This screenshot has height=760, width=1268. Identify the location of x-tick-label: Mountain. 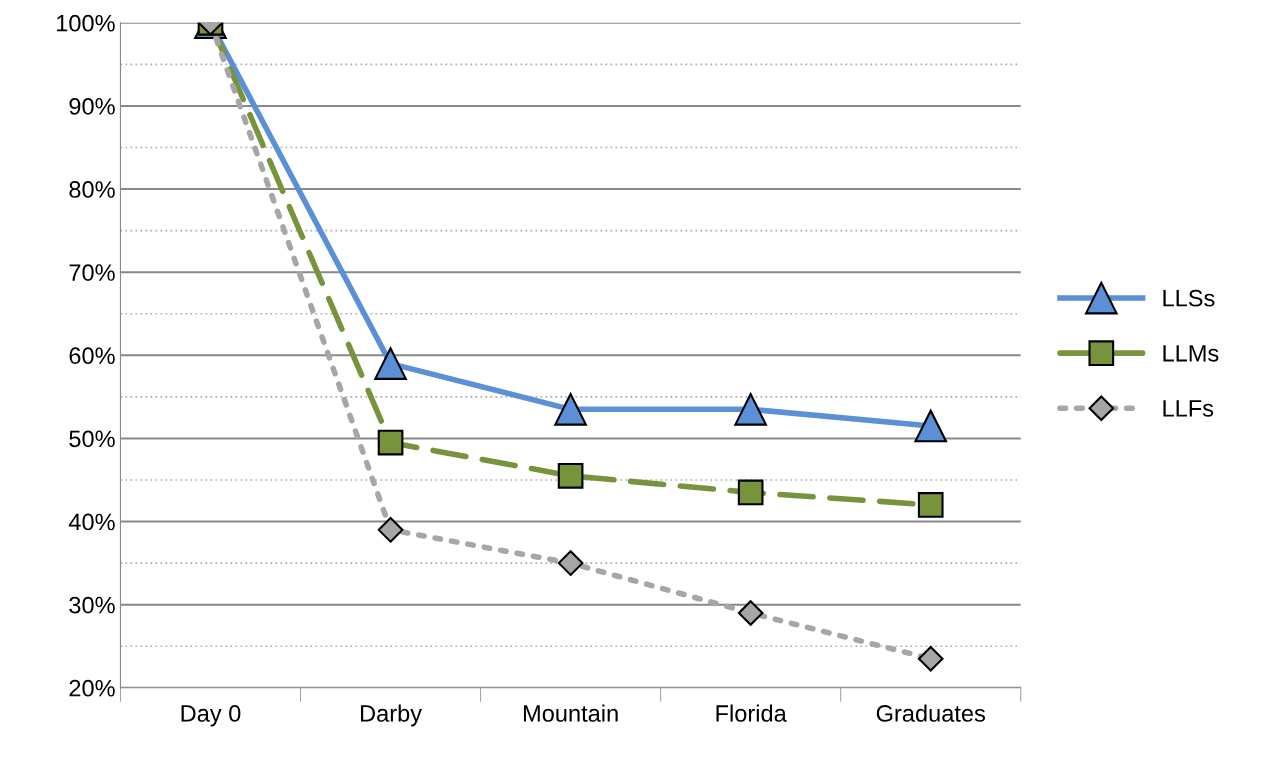
(570, 713).